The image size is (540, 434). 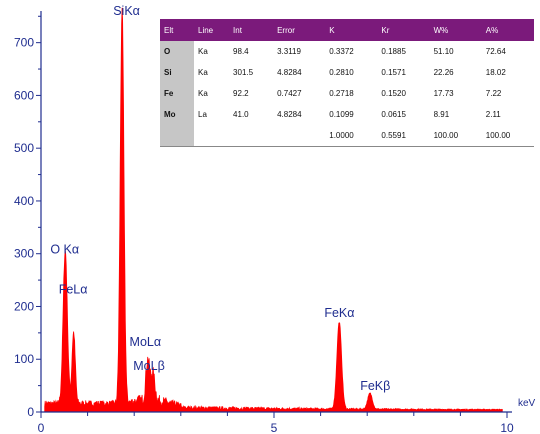 What do you see at coordinates (126, 11) in the screenshot?
I see `peak-label: SiKα` at bounding box center [126, 11].